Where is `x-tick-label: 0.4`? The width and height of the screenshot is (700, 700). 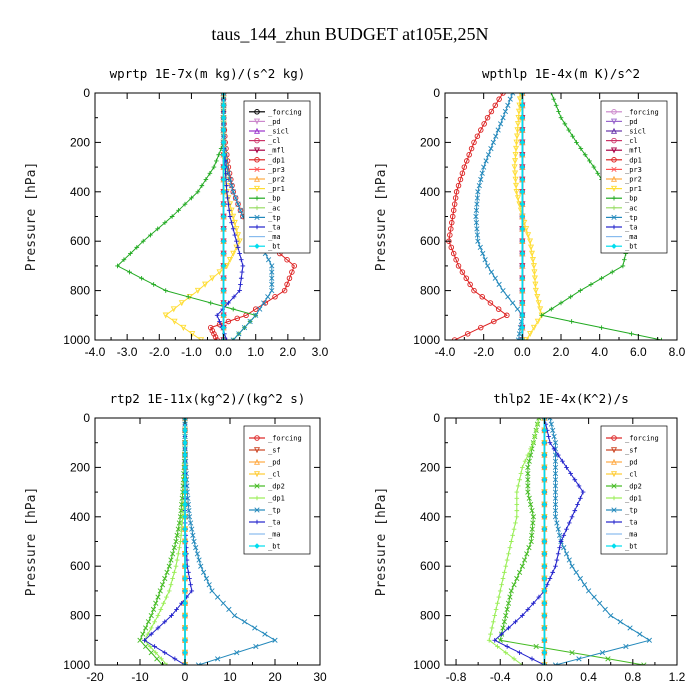 x-tick-label: 0.4 is located at coordinates (588, 677).